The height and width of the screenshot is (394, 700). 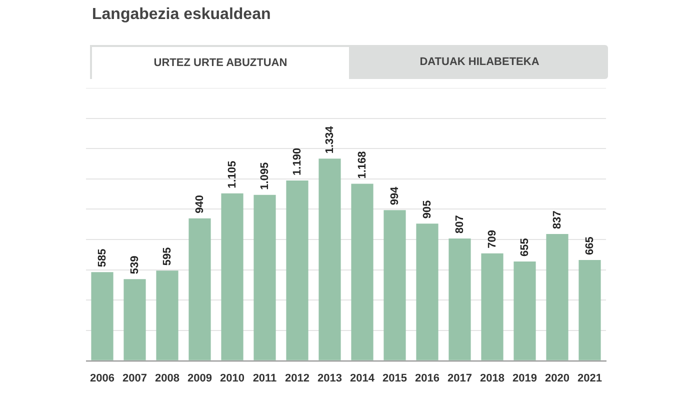 What do you see at coordinates (181, 15) in the screenshot?
I see `chart-title: Langabezia eskualdean` at bounding box center [181, 15].